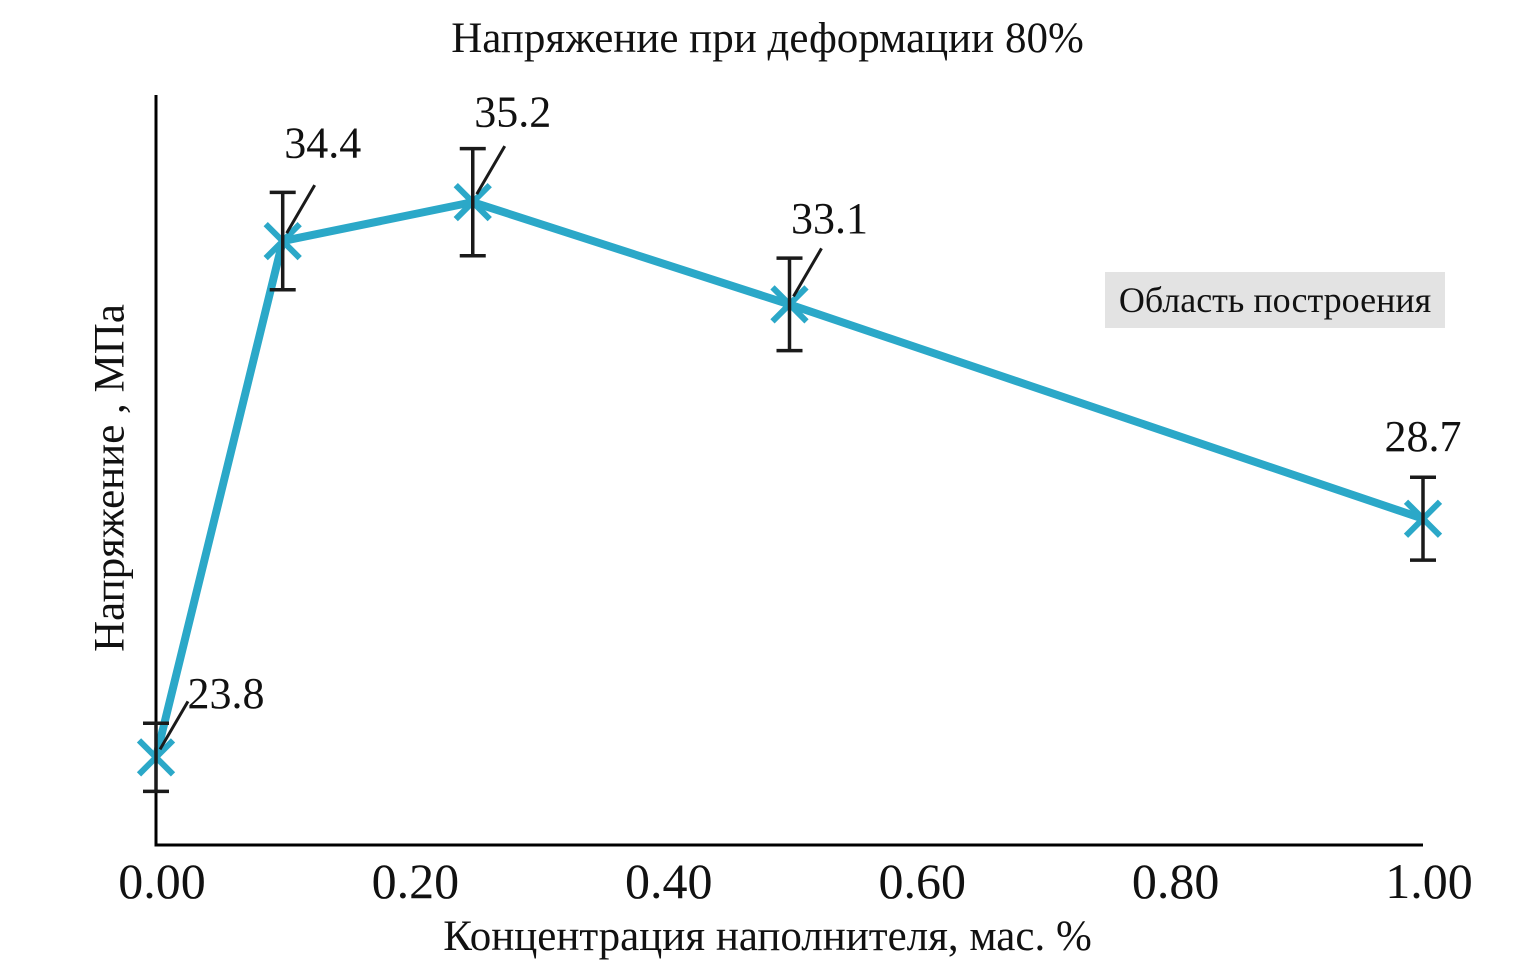 This screenshot has width=1535, height=974. Describe the element at coordinates (922, 881) in the screenshot. I see `x-tick-label: 0.60` at that location.